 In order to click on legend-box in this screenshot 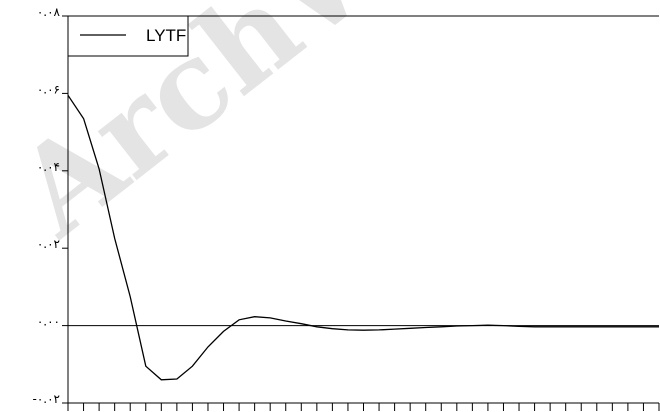, I will do `click(128, 36)`.